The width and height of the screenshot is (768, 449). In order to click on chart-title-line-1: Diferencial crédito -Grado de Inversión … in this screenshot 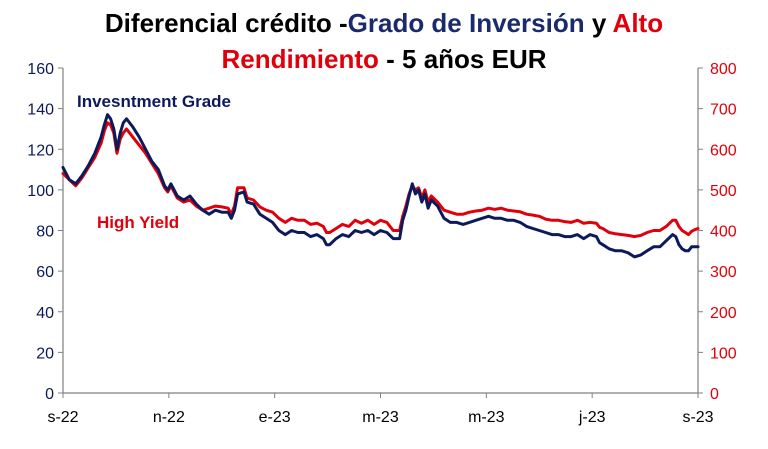, I will do `click(384, 23)`.